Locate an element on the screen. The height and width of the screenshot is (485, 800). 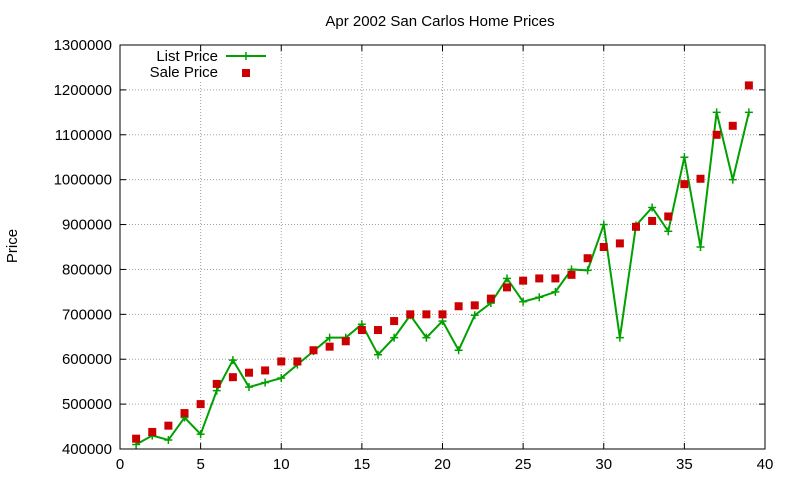
y-tick-label: 600000 is located at coordinates (87, 359).